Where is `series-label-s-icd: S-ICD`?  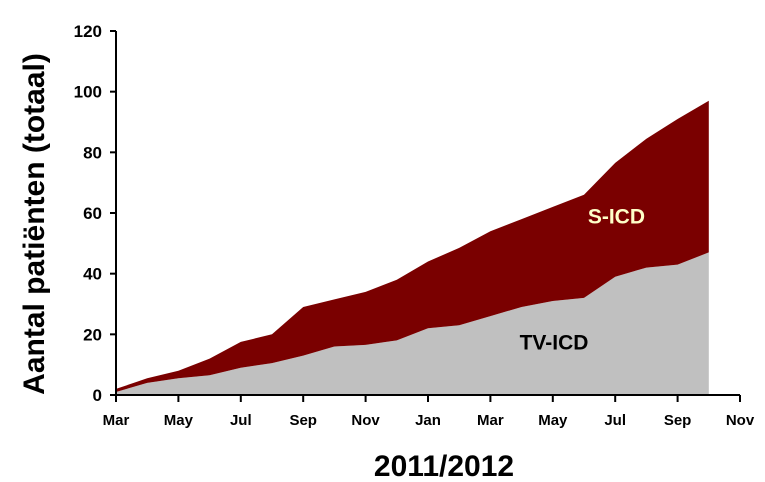
series-label-s-icd: S-ICD is located at coordinates (616, 216).